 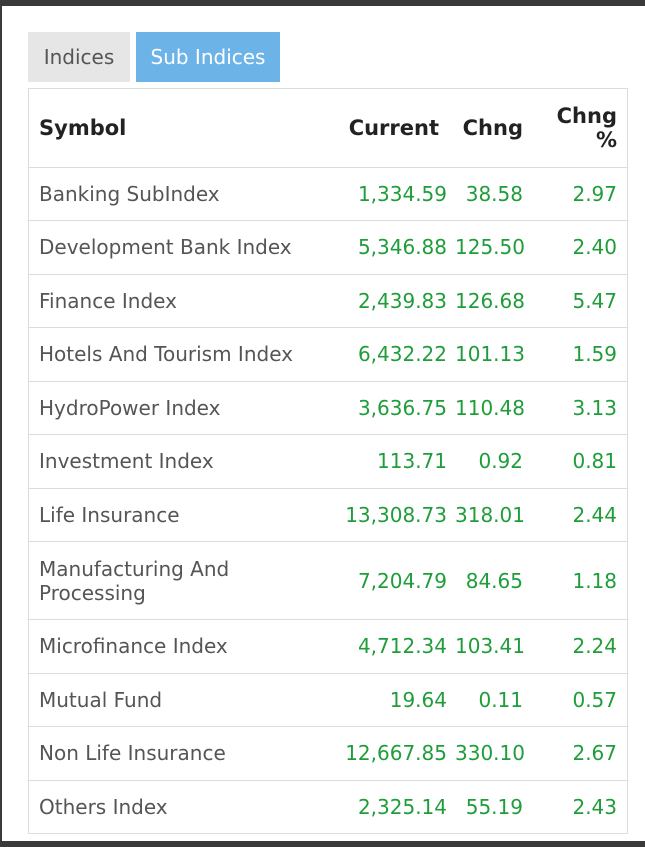 What do you see at coordinates (393, 580) in the screenshot?
I see `current-cell: 7,204.79` at bounding box center [393, 580].